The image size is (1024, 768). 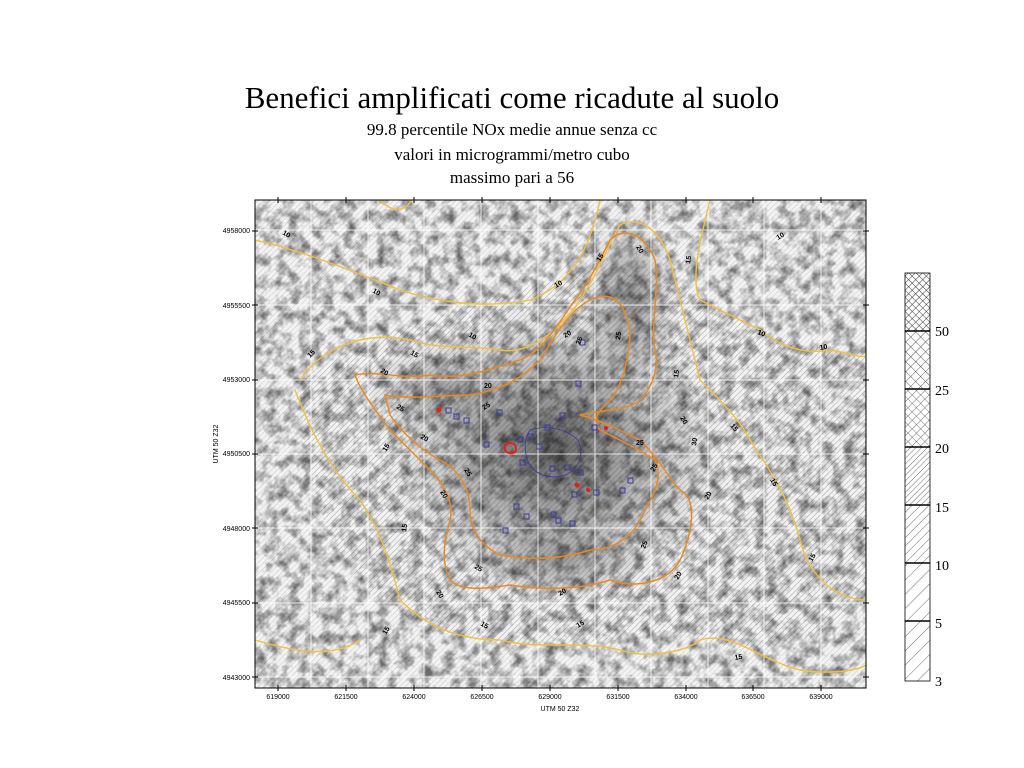 What do you see at coordinates (481, 697) in the screenshot?
I see `x-tick-label: 626500` at bounding box center [481, 697].